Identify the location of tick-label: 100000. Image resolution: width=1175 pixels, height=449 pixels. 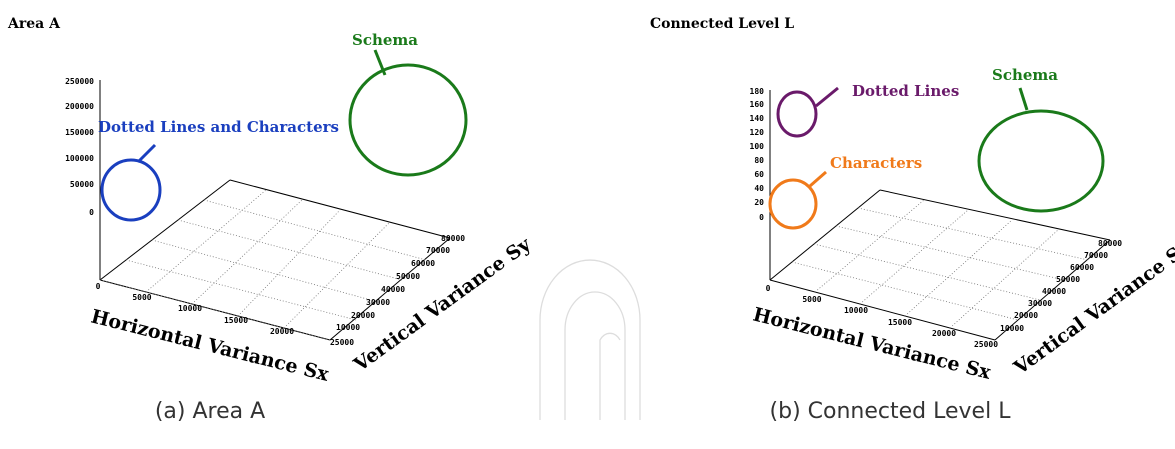
(79, 158).